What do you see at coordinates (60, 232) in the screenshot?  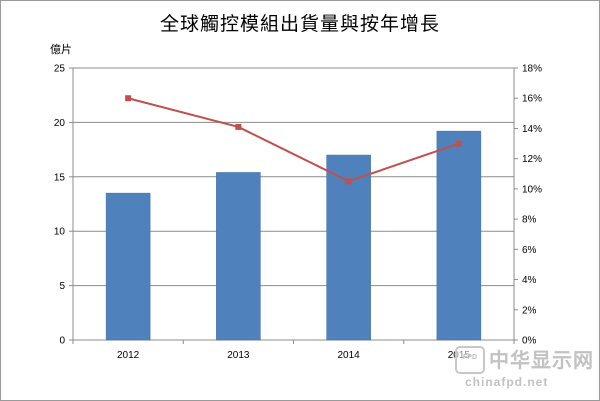 I see `y-left-tick-label: 10` at bounding box center [60, 232].